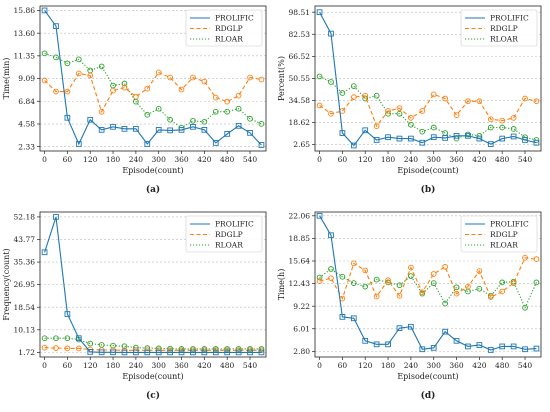 The image size is (550, 412). What do you see at coordinates (502, 365) in the screenshot?
I see `x-tick-label: 480` at bounding box center [502, 365].